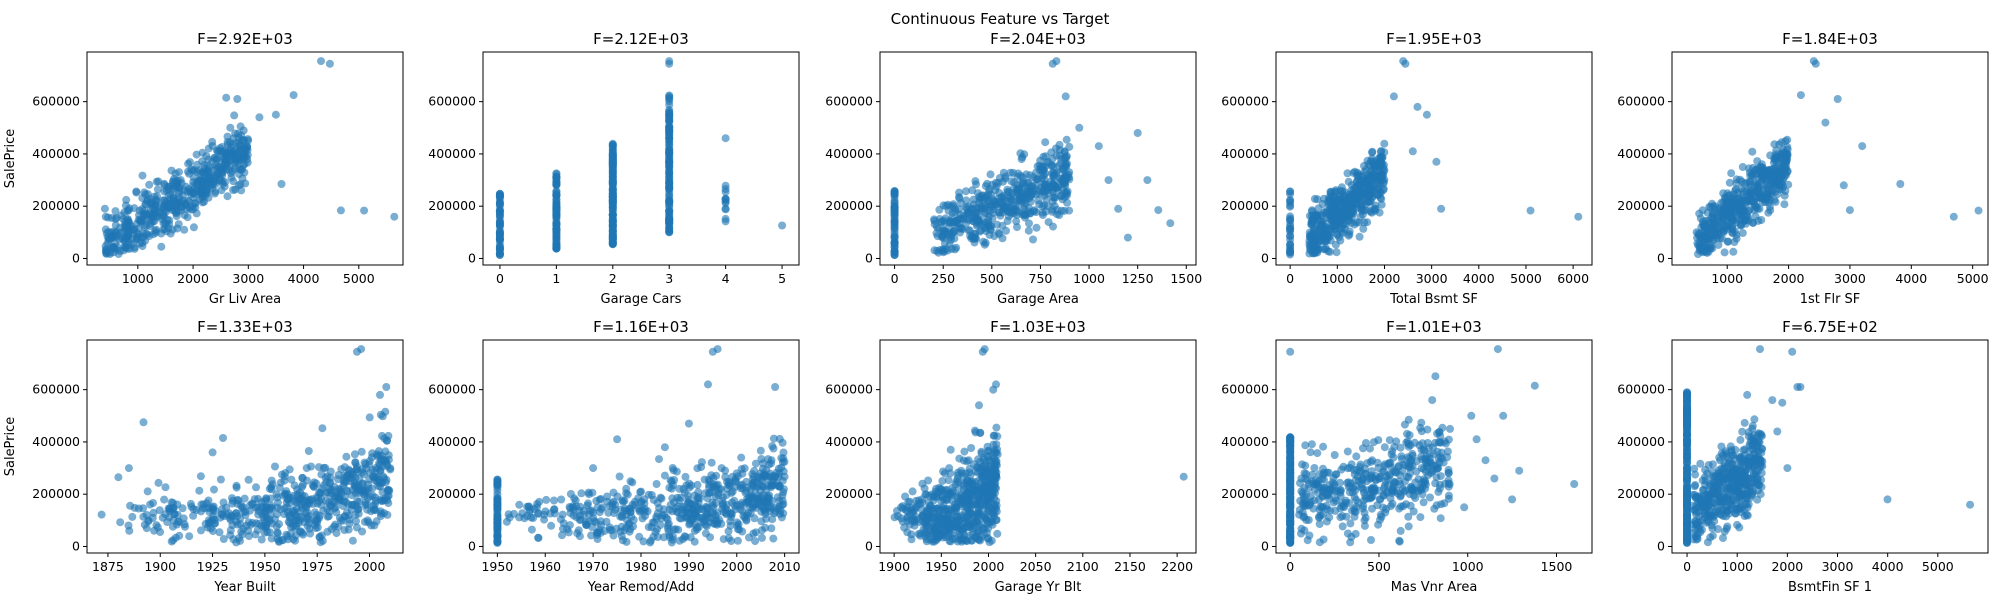  Describe the element at coordinates (782, 278) in the screenshot. I see `x-tick-label: 5` at that location.